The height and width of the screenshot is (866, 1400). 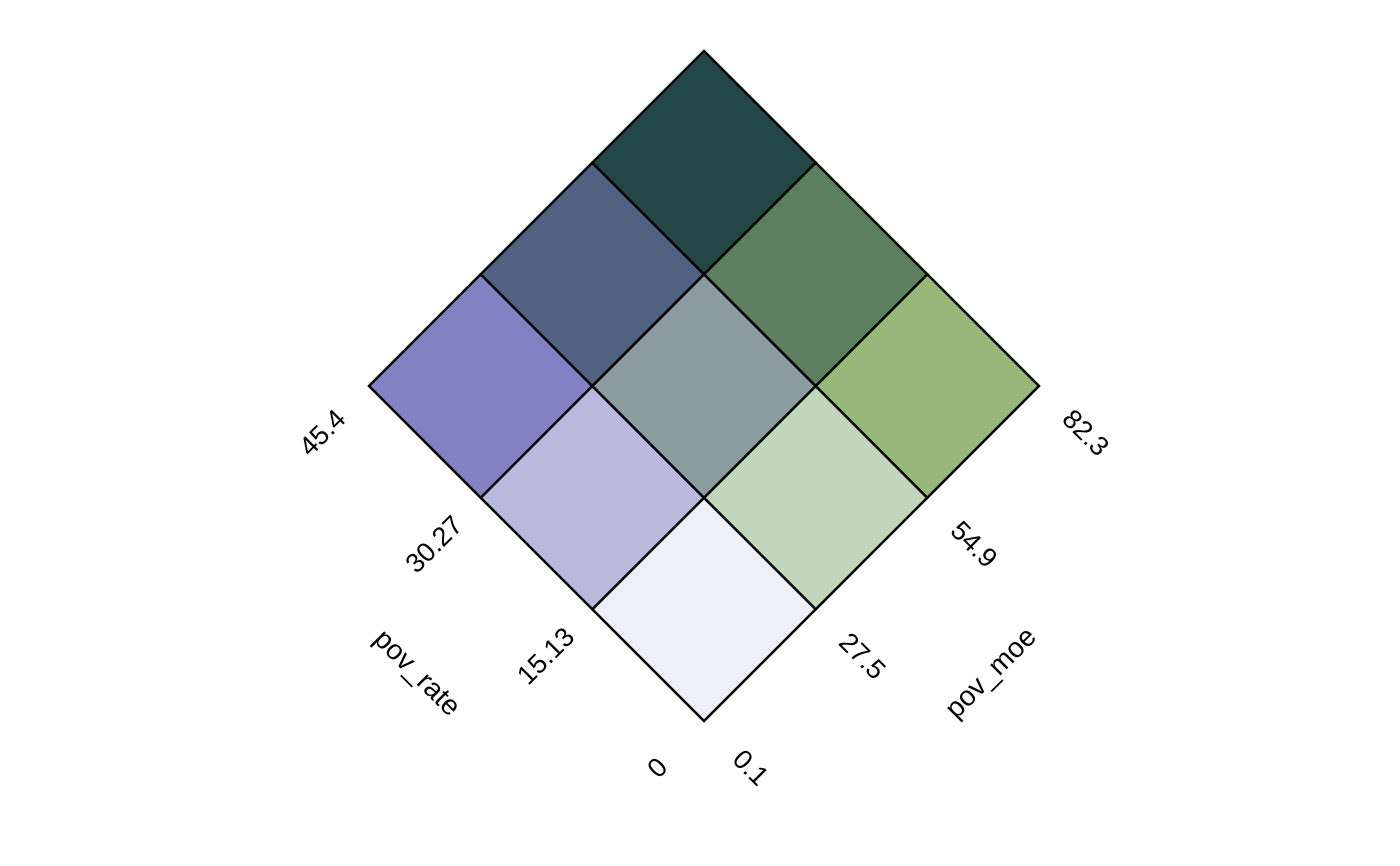 What do you see at coordinates (704, 163) in the screenshot?
I see `legend-cell-x3-y3` at bounding box center [704, 163].